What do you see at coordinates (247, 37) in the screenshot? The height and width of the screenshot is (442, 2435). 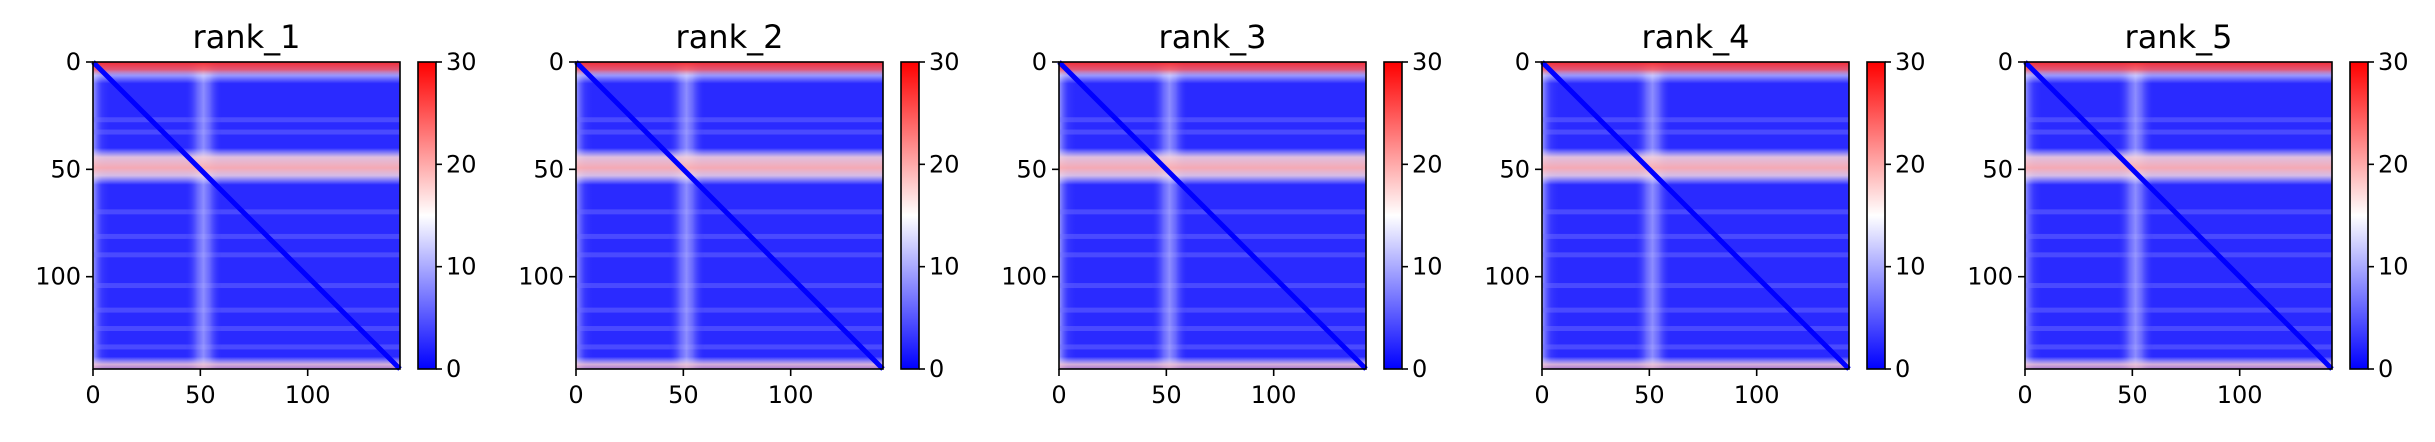 I see `chart-title: rank_1` at bounding box center [247, 37].